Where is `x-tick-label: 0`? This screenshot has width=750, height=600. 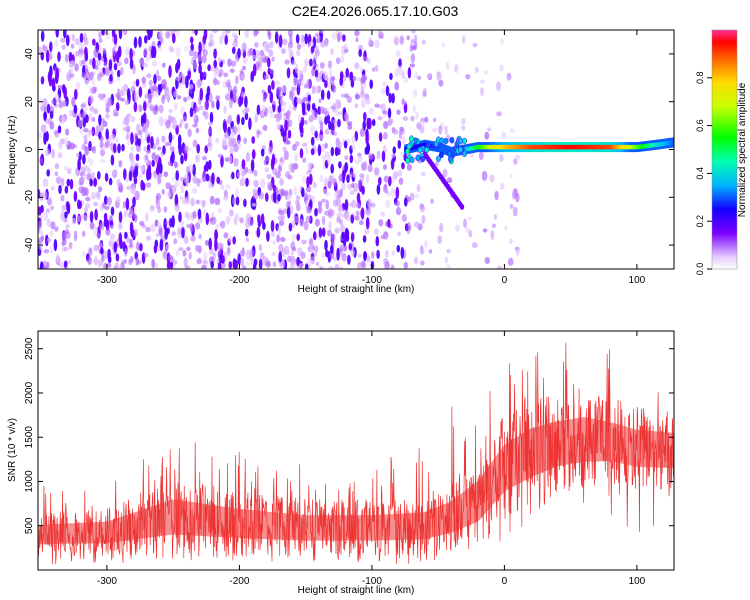
x-tick-label: 0 is located at coordinates (505, 280).